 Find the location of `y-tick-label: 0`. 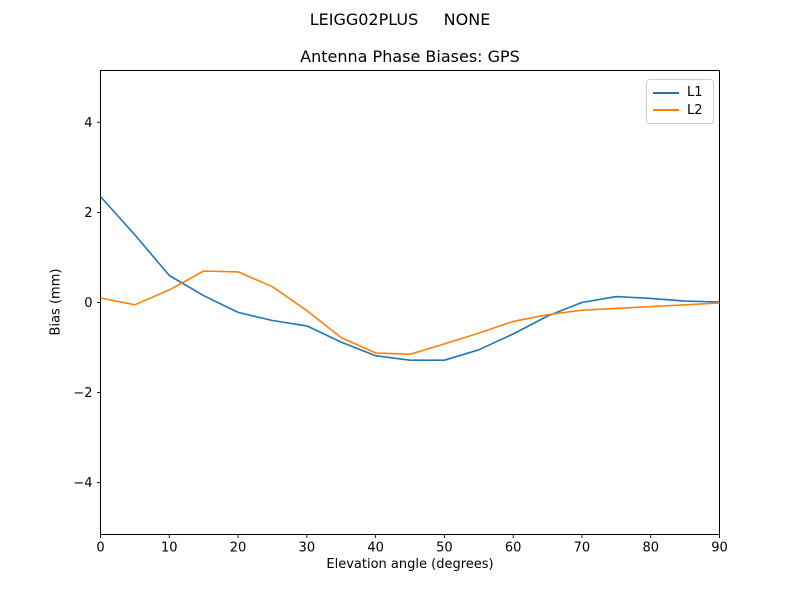

y-tick-label: 0 is located at coordinates (88, 303).